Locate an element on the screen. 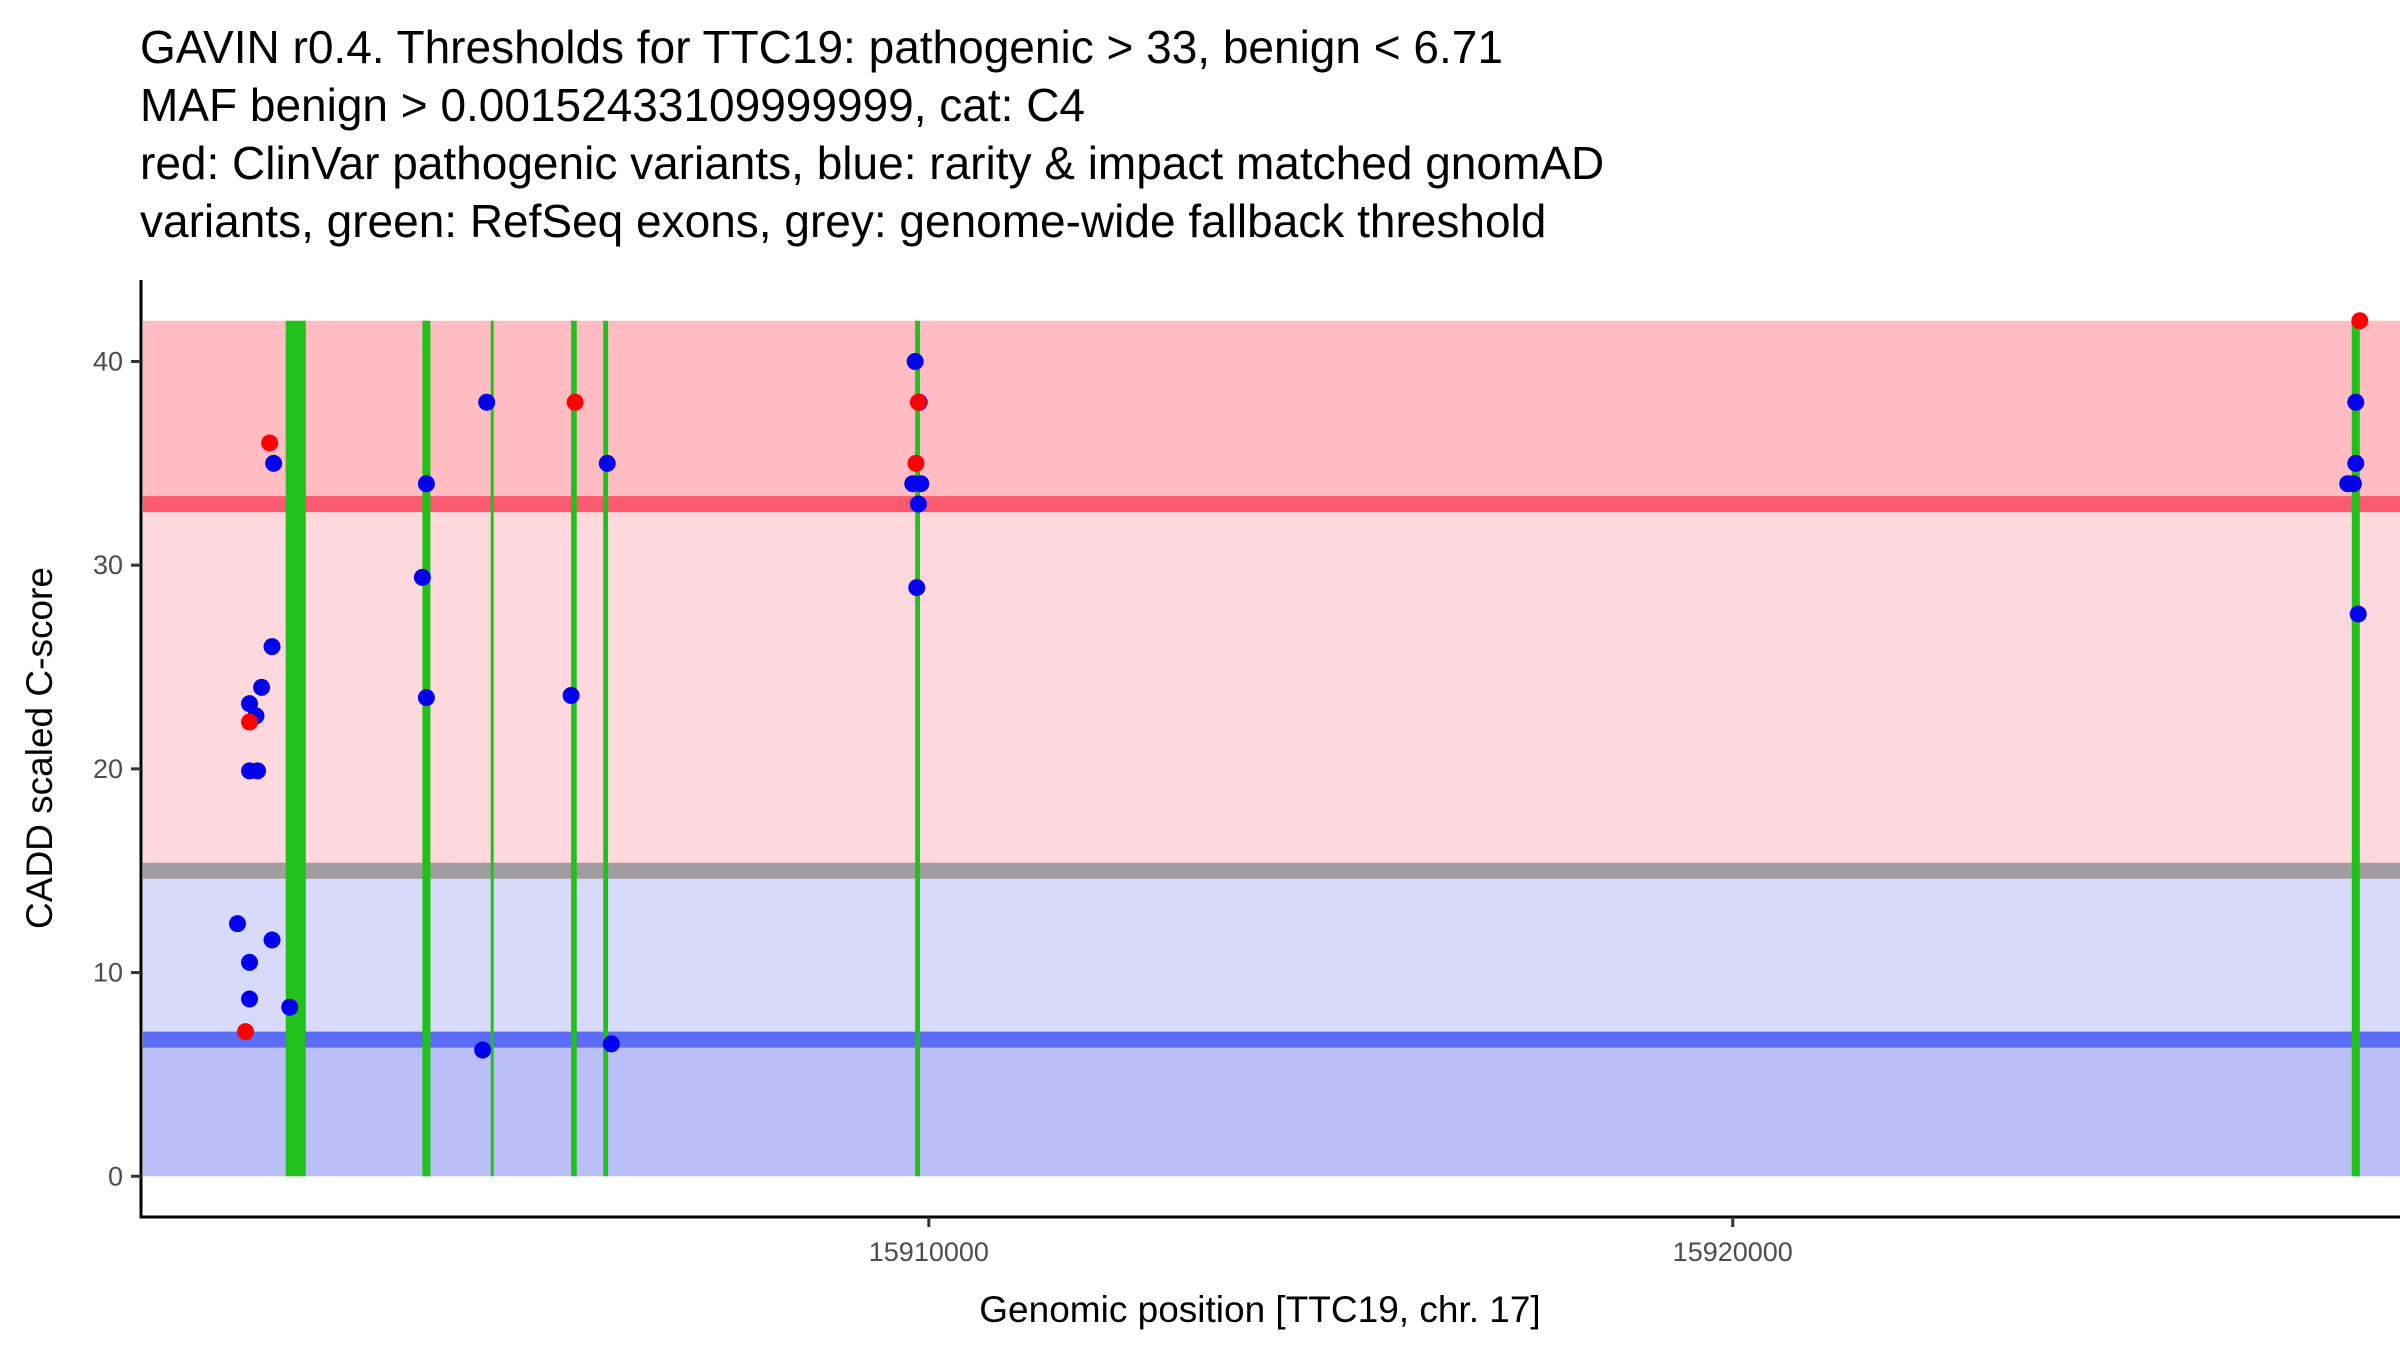 The image size is (2400, 1350). x-tick-label: 15920000 is located at coordinates (1733, 1252).